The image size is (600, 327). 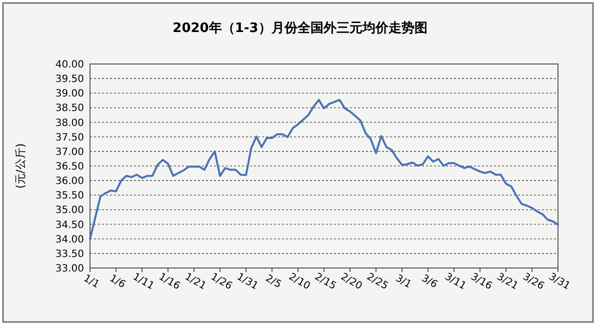 What do you see at coordinates (69, 269) in the screenshot?
I see `y-tick-label: 33.00` at bounding box center [69, 269].